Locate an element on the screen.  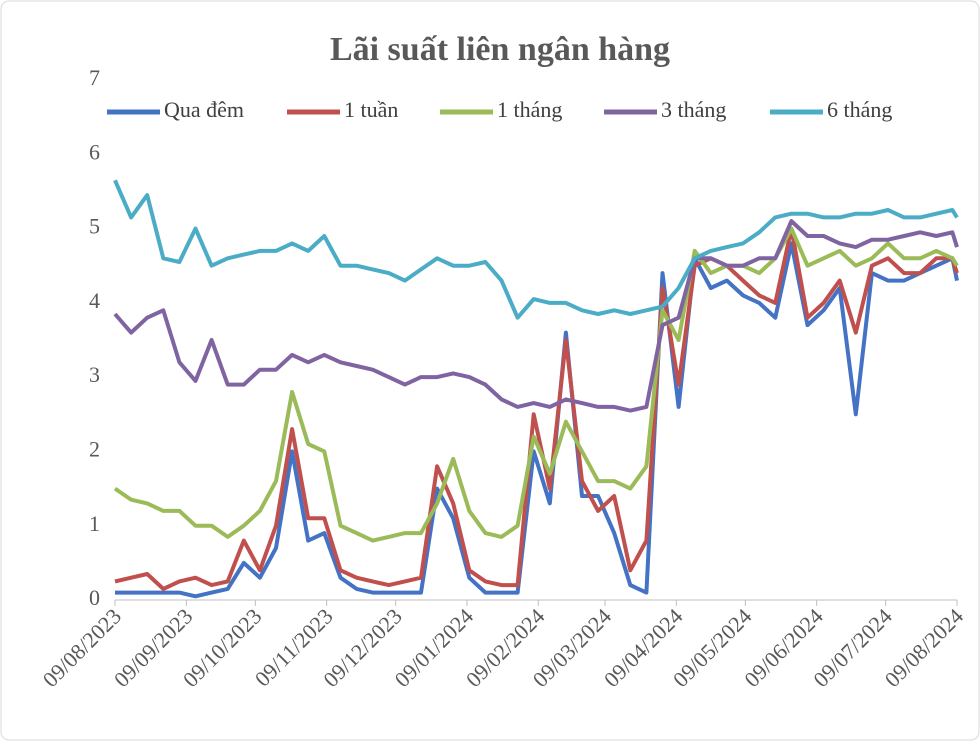
y-tick-label: 4 is located at coordinates (94, 300).